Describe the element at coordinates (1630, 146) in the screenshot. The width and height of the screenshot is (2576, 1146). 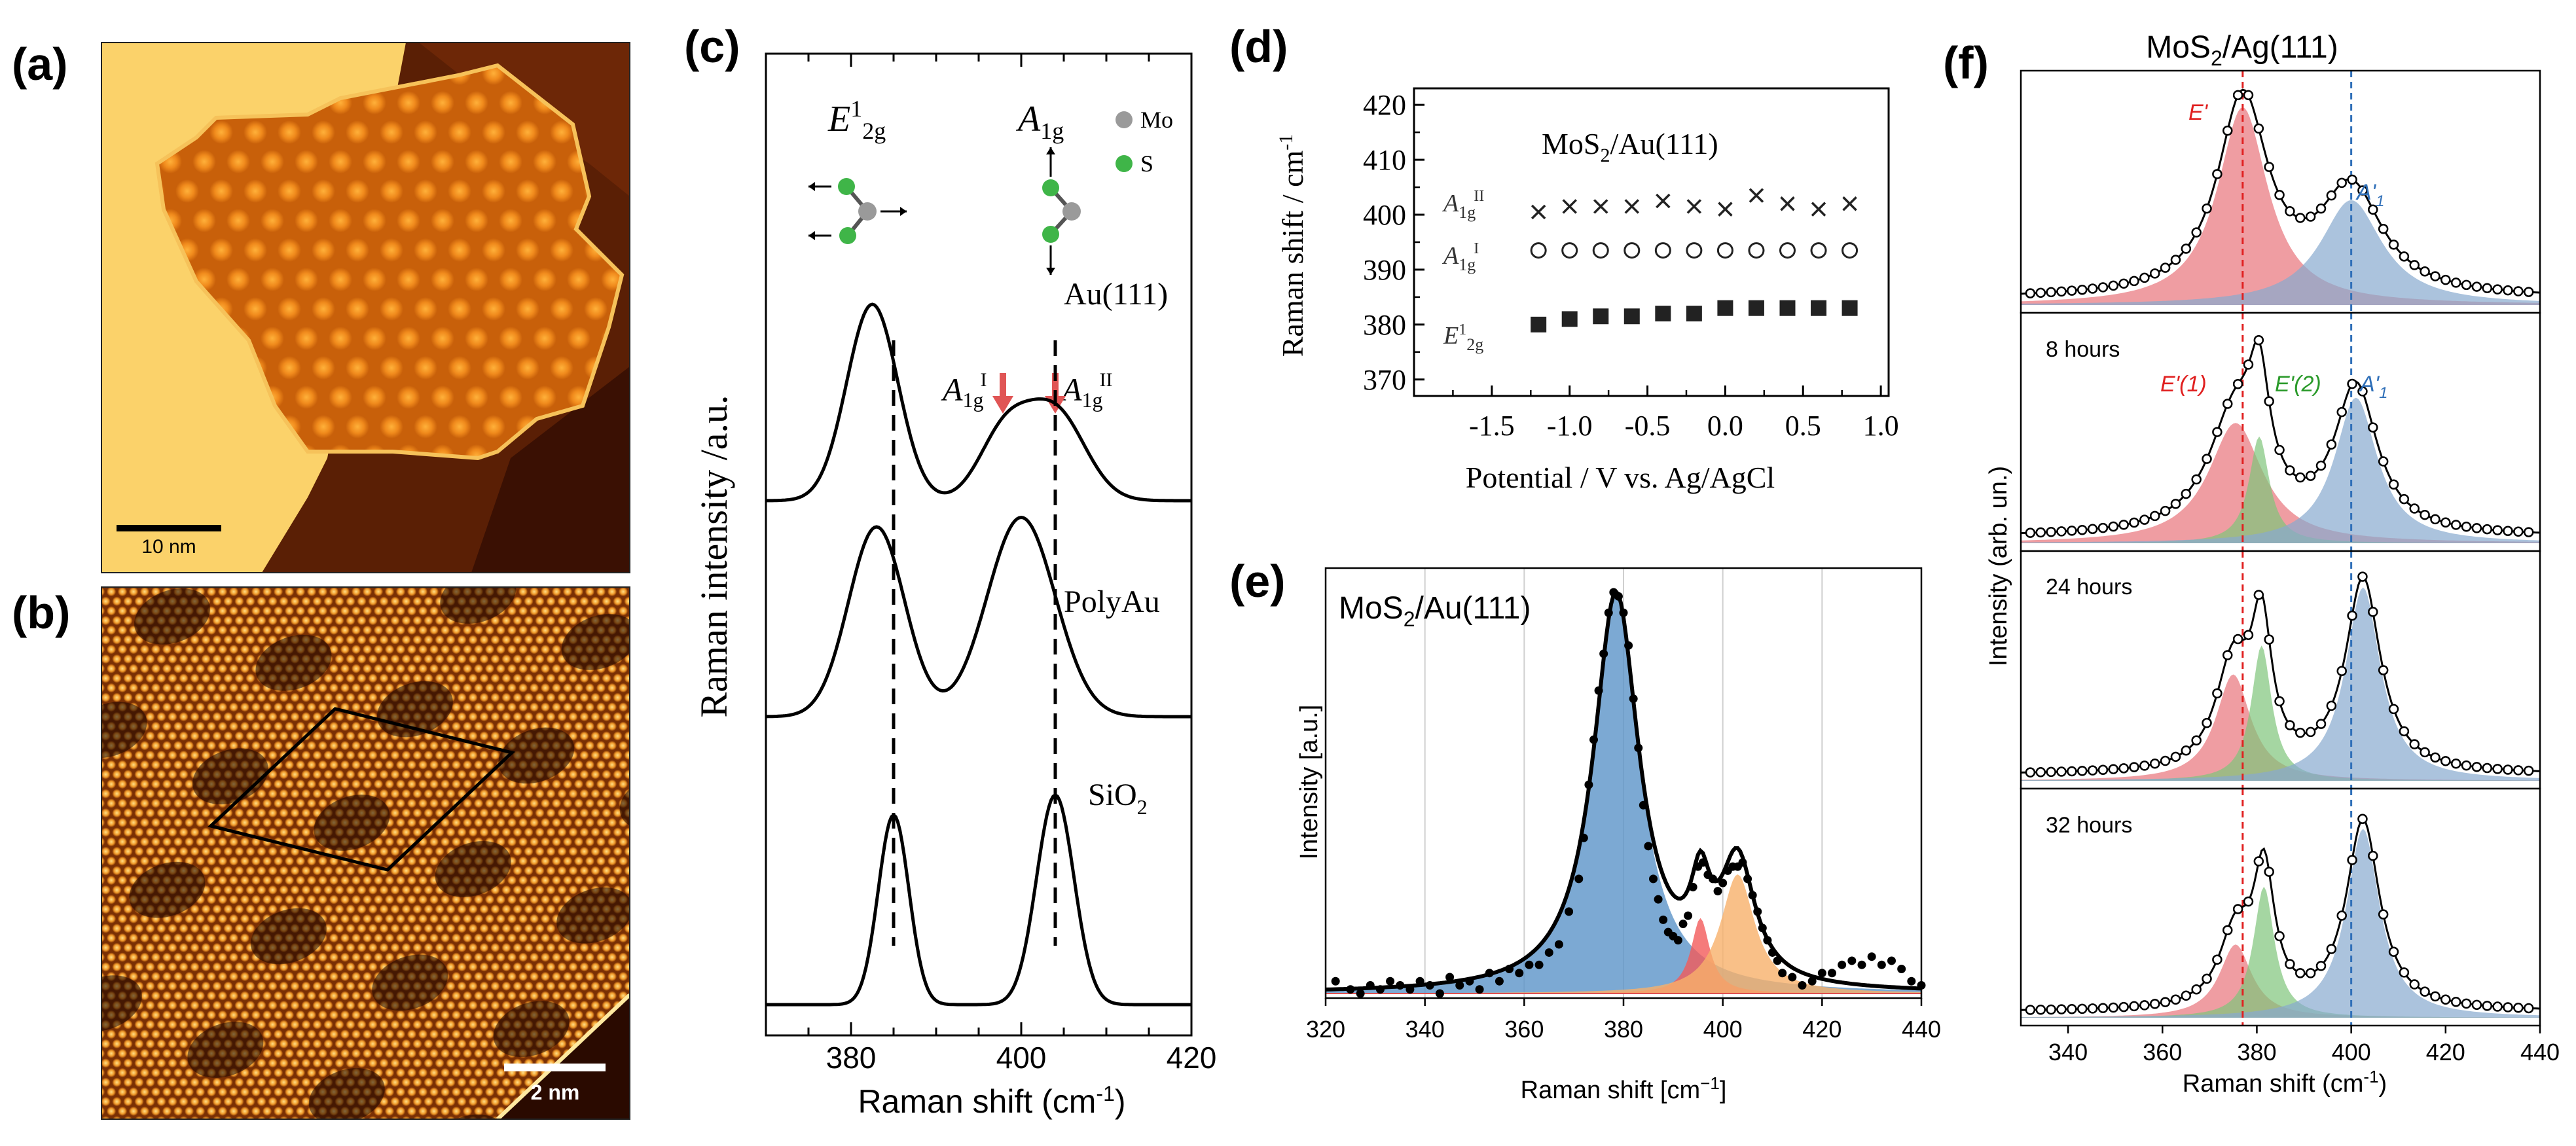
I see `panel-d-title: MoS2/Au(111)` at that location.